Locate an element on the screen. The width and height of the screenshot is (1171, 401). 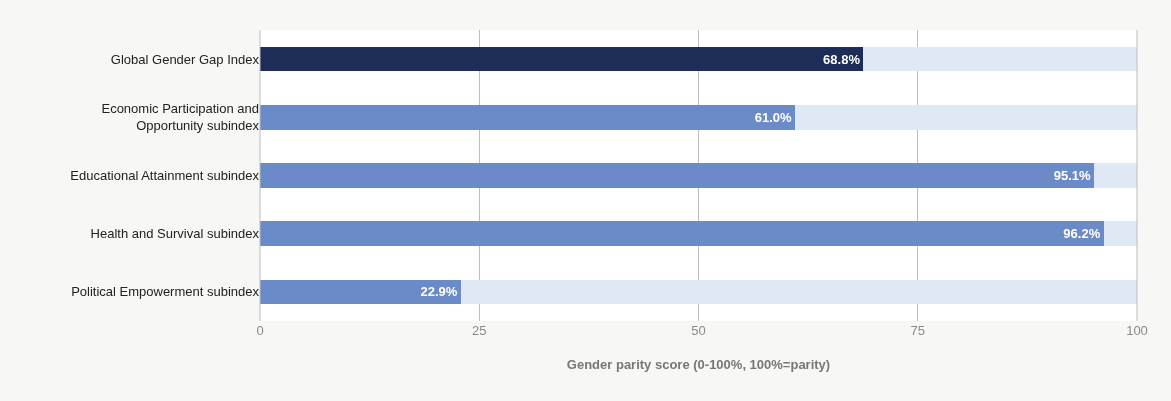
y-tick-label: Economic Participation and Opportunity subindex is located at coordinates (180, 117).